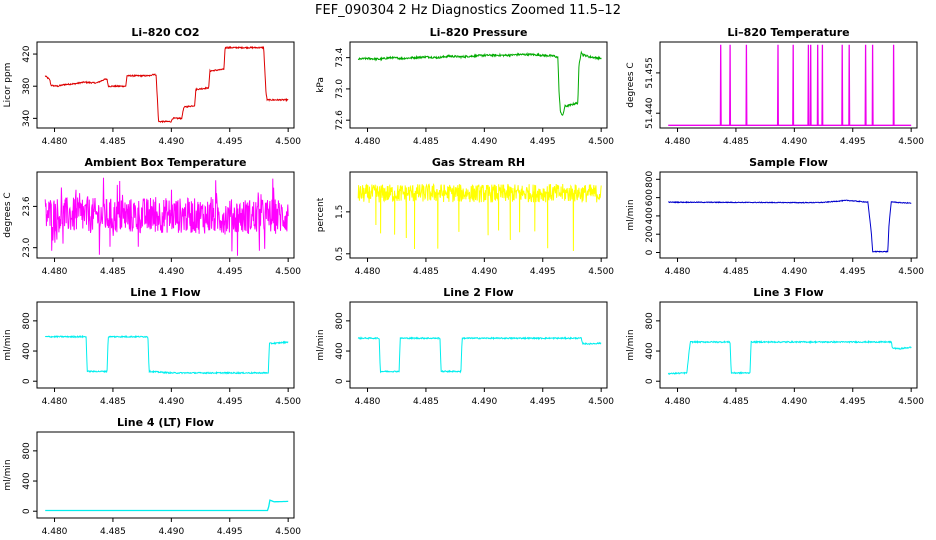 The image size is (936, 540). I want to click on y-tick-label: 51.440, so click(650, 113).